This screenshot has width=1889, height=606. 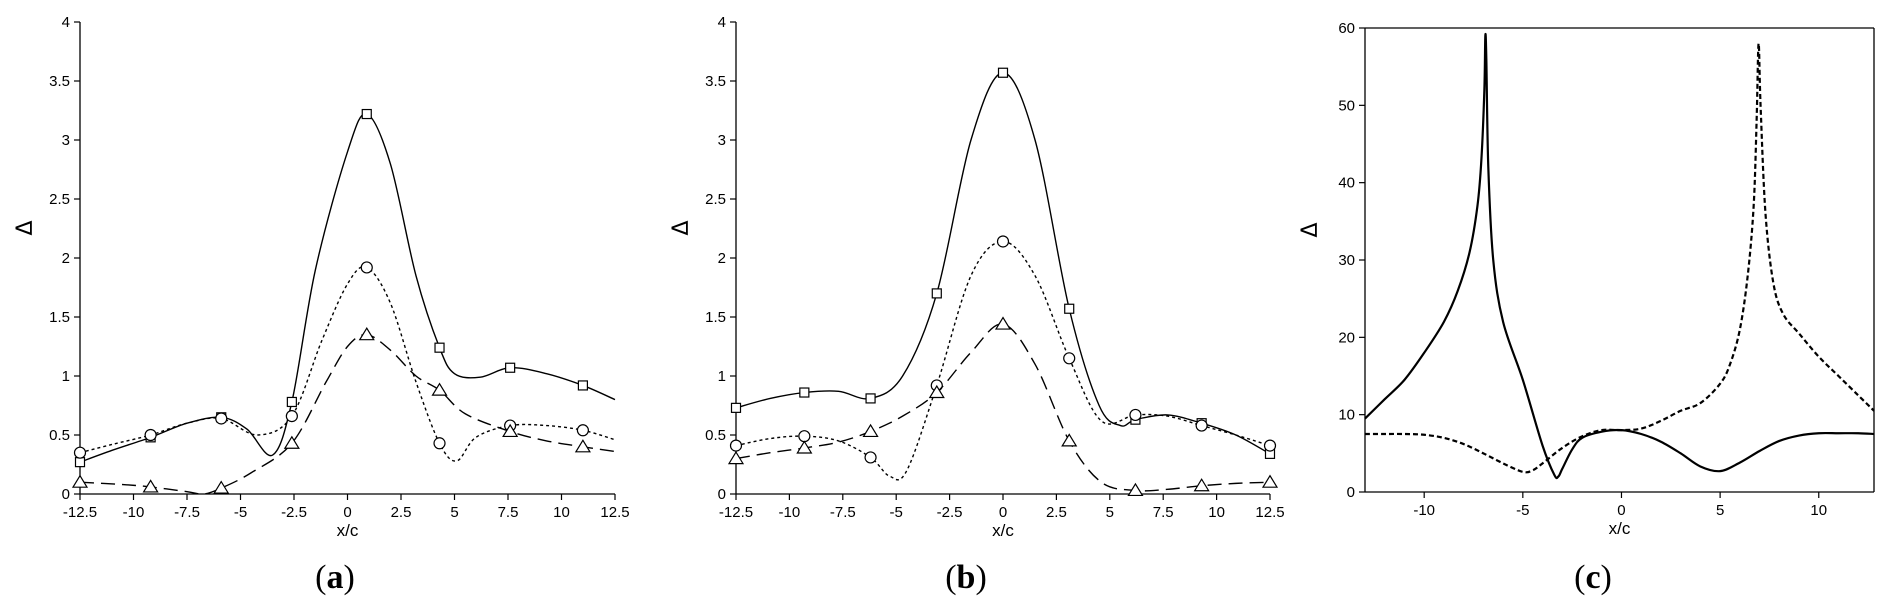 I want to click on y-tick-label: 40, so click(x=1346, y=183).